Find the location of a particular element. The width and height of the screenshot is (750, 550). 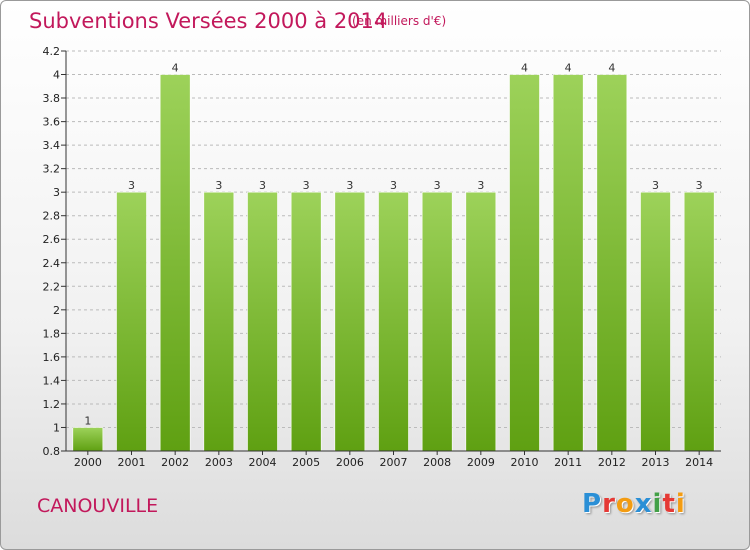

x-tick-label-2010: 2010 is located at coordinates (525, 462).